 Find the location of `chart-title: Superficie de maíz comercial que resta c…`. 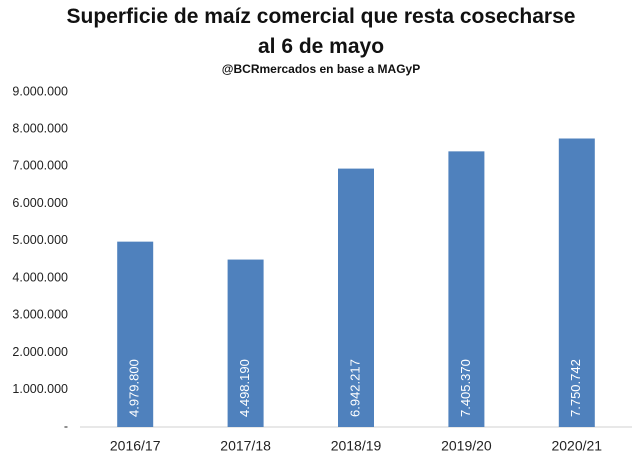

chart-title: Superficie de maíz comercial que resta c… is located at coordinates (321, 31).